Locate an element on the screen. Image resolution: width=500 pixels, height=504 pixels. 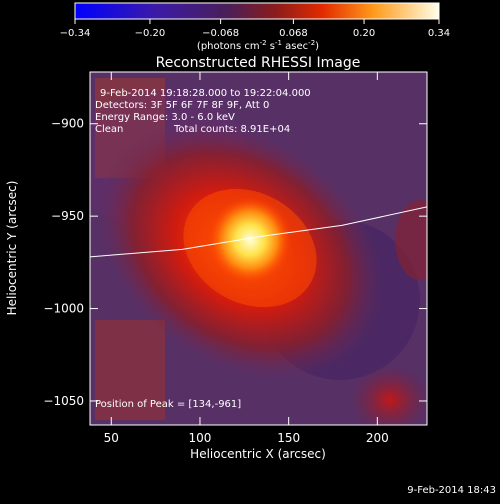
colorbar-tick-label: −0.20 is located at coordinates (150, 33).